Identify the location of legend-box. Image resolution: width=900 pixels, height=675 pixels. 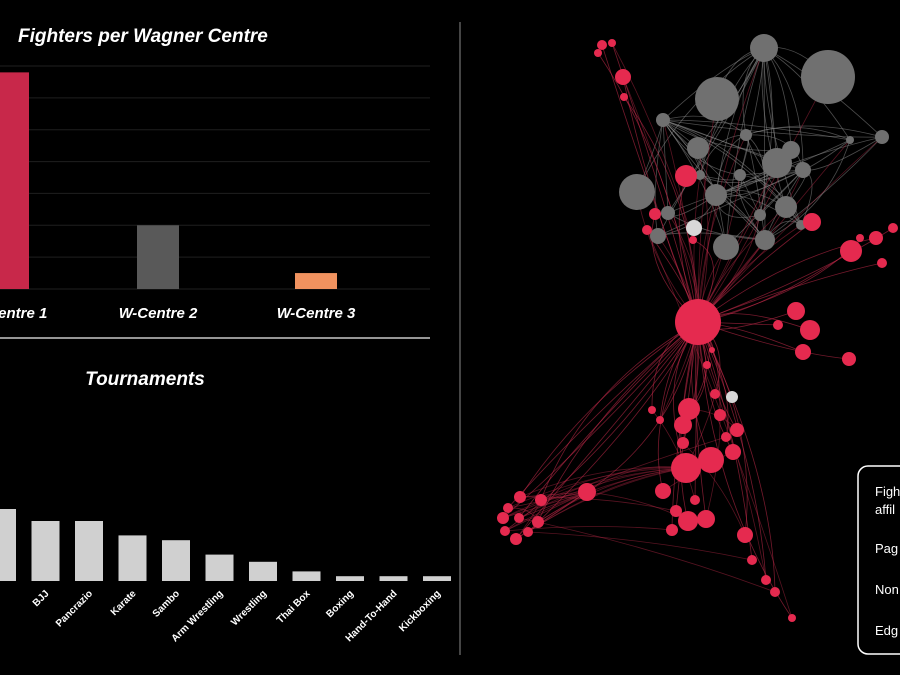
(878, 560).